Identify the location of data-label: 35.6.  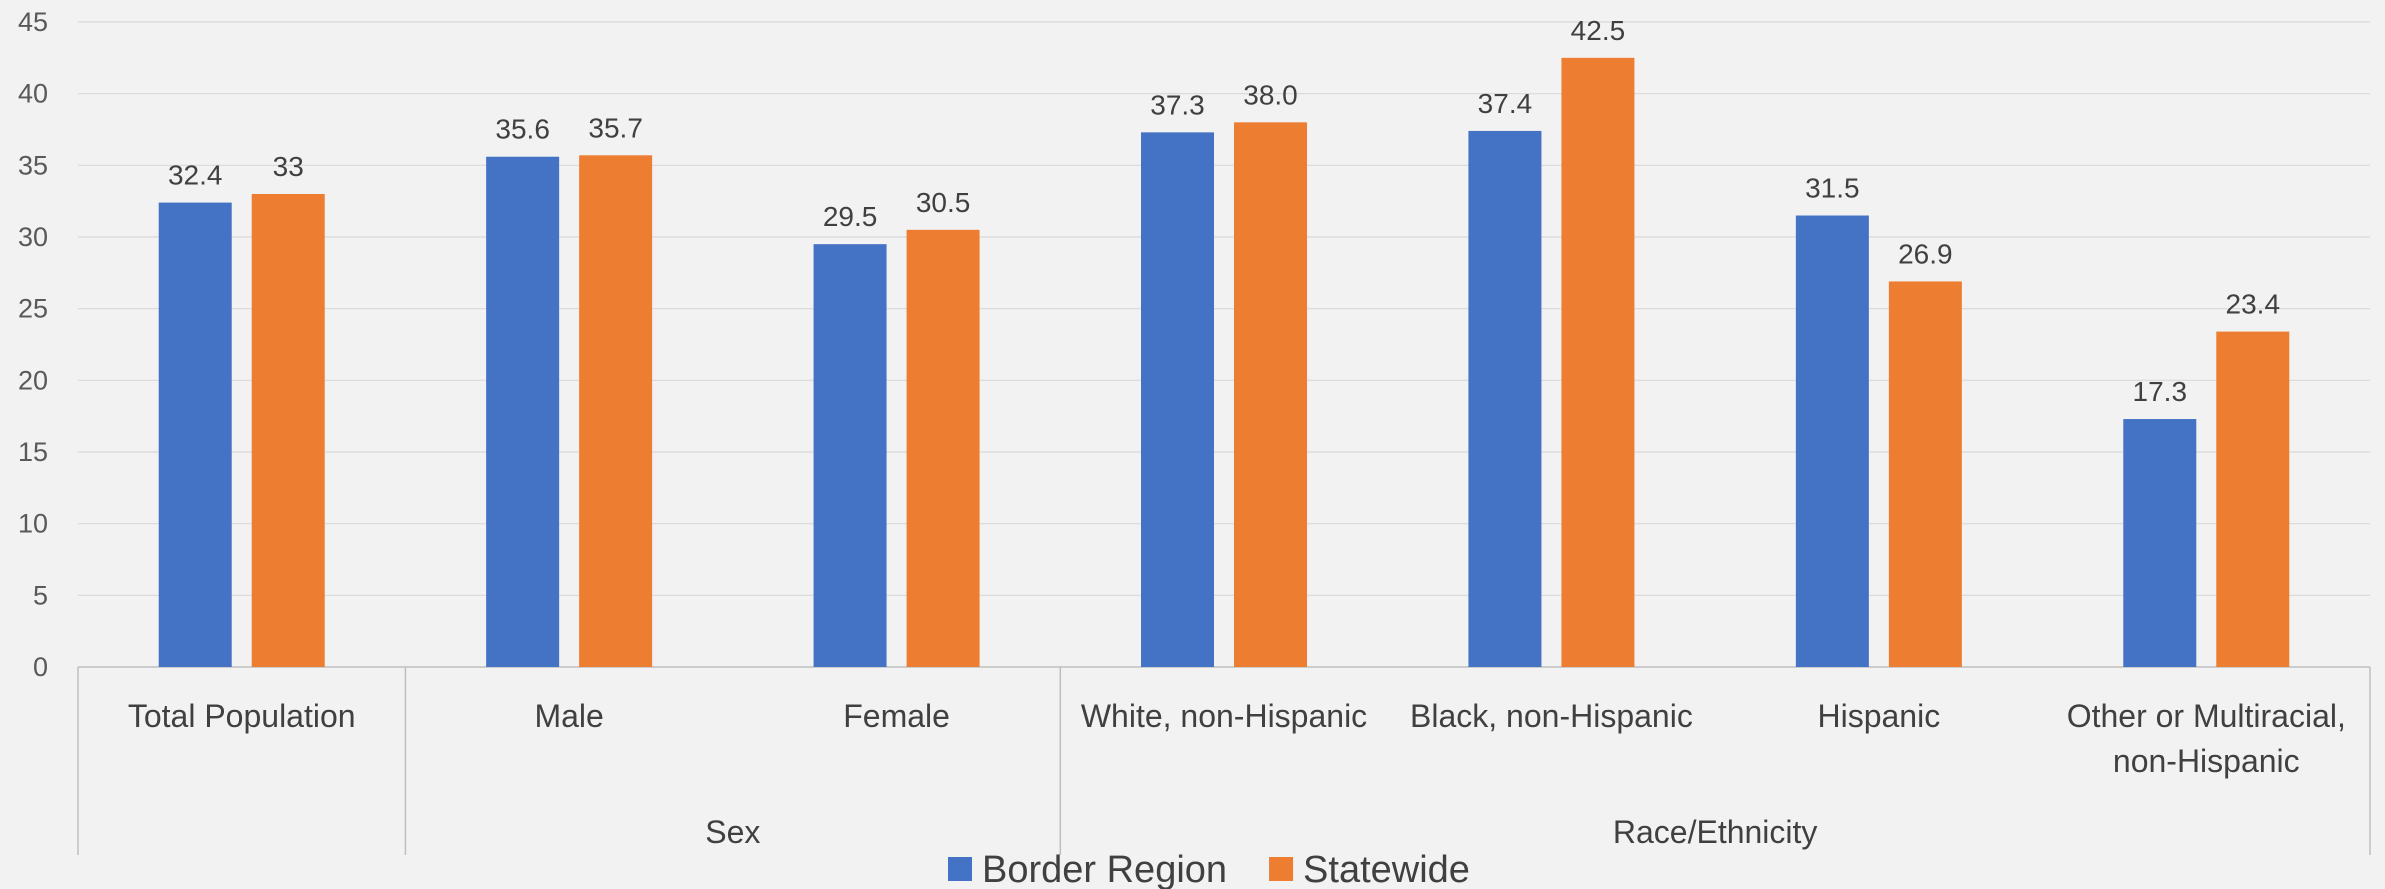
(522, 129).